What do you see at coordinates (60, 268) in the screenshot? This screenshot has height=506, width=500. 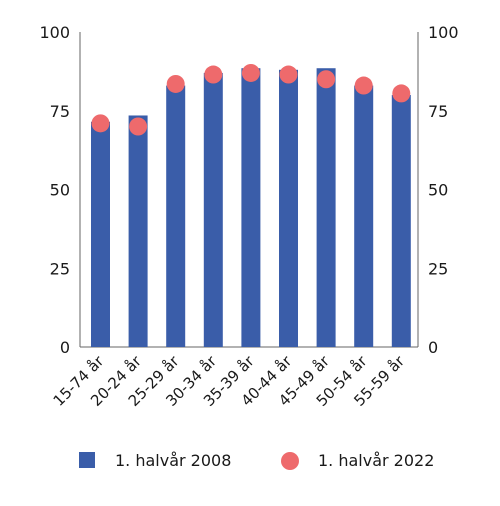 I see `y-tick-left: 25` at bounding box center [60, 268].